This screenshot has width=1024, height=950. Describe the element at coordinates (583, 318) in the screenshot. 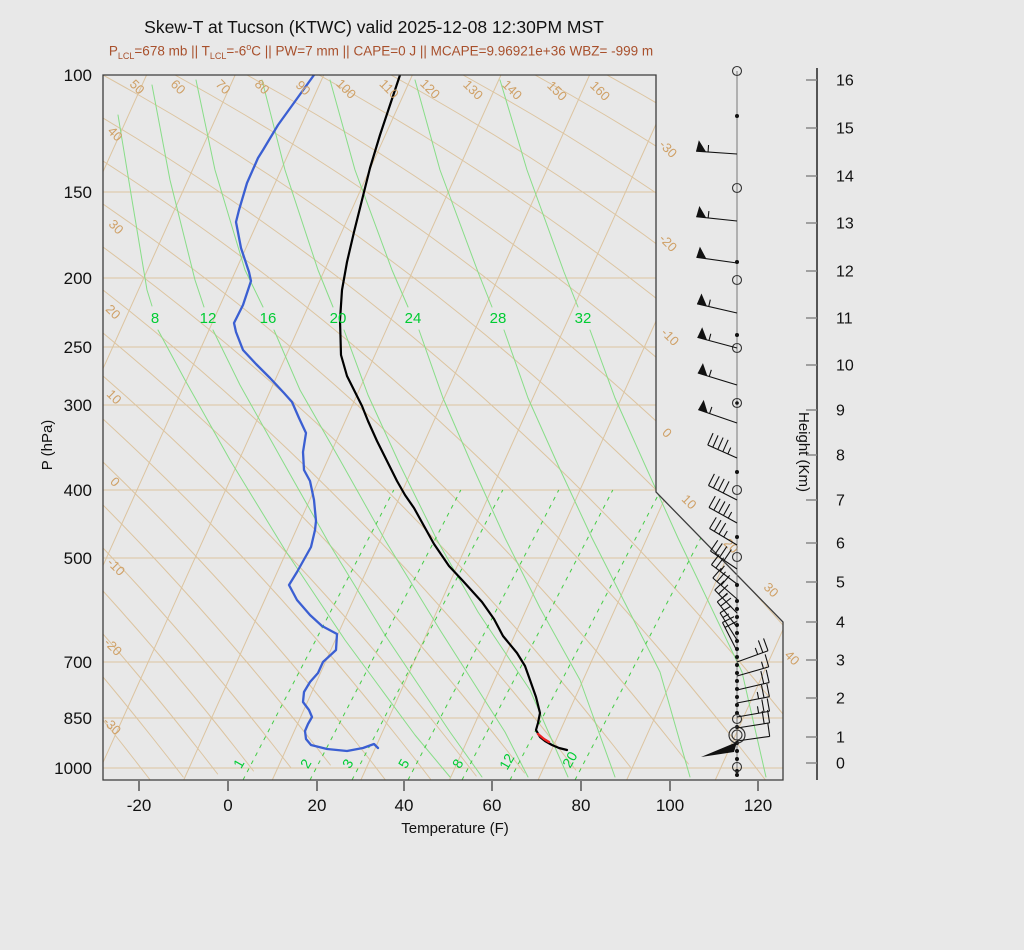

I see `svg-text: 32` at that location.